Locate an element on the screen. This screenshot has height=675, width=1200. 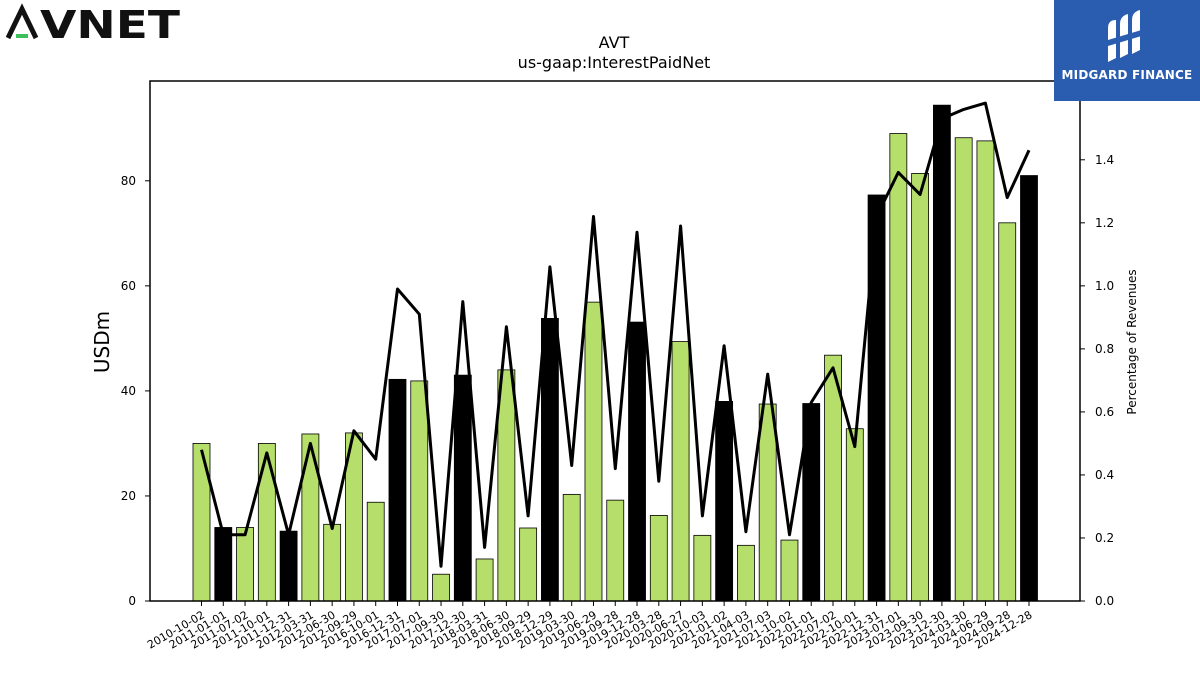
midgard-logo-text: MIDGARD FINANCE is located at coordinates (1127, 75).